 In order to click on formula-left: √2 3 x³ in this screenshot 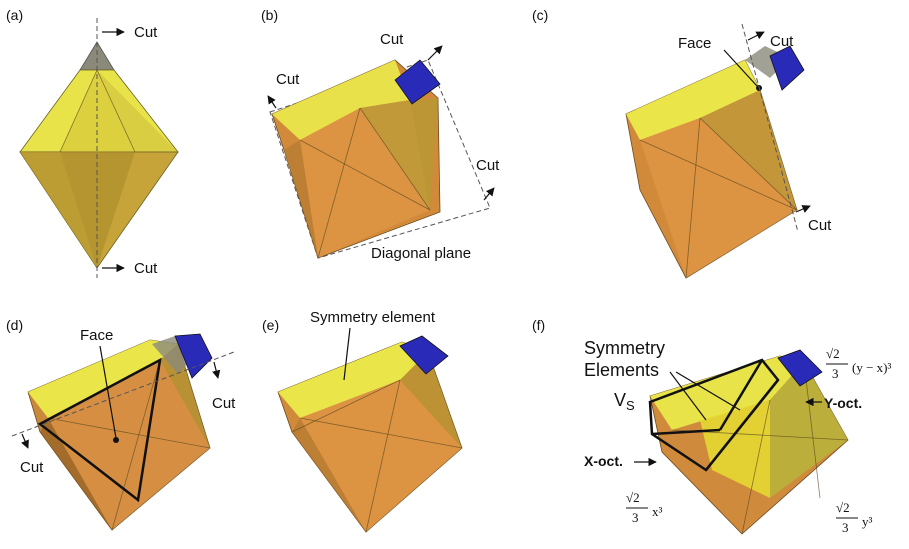, I will do `click(644, 507)`.